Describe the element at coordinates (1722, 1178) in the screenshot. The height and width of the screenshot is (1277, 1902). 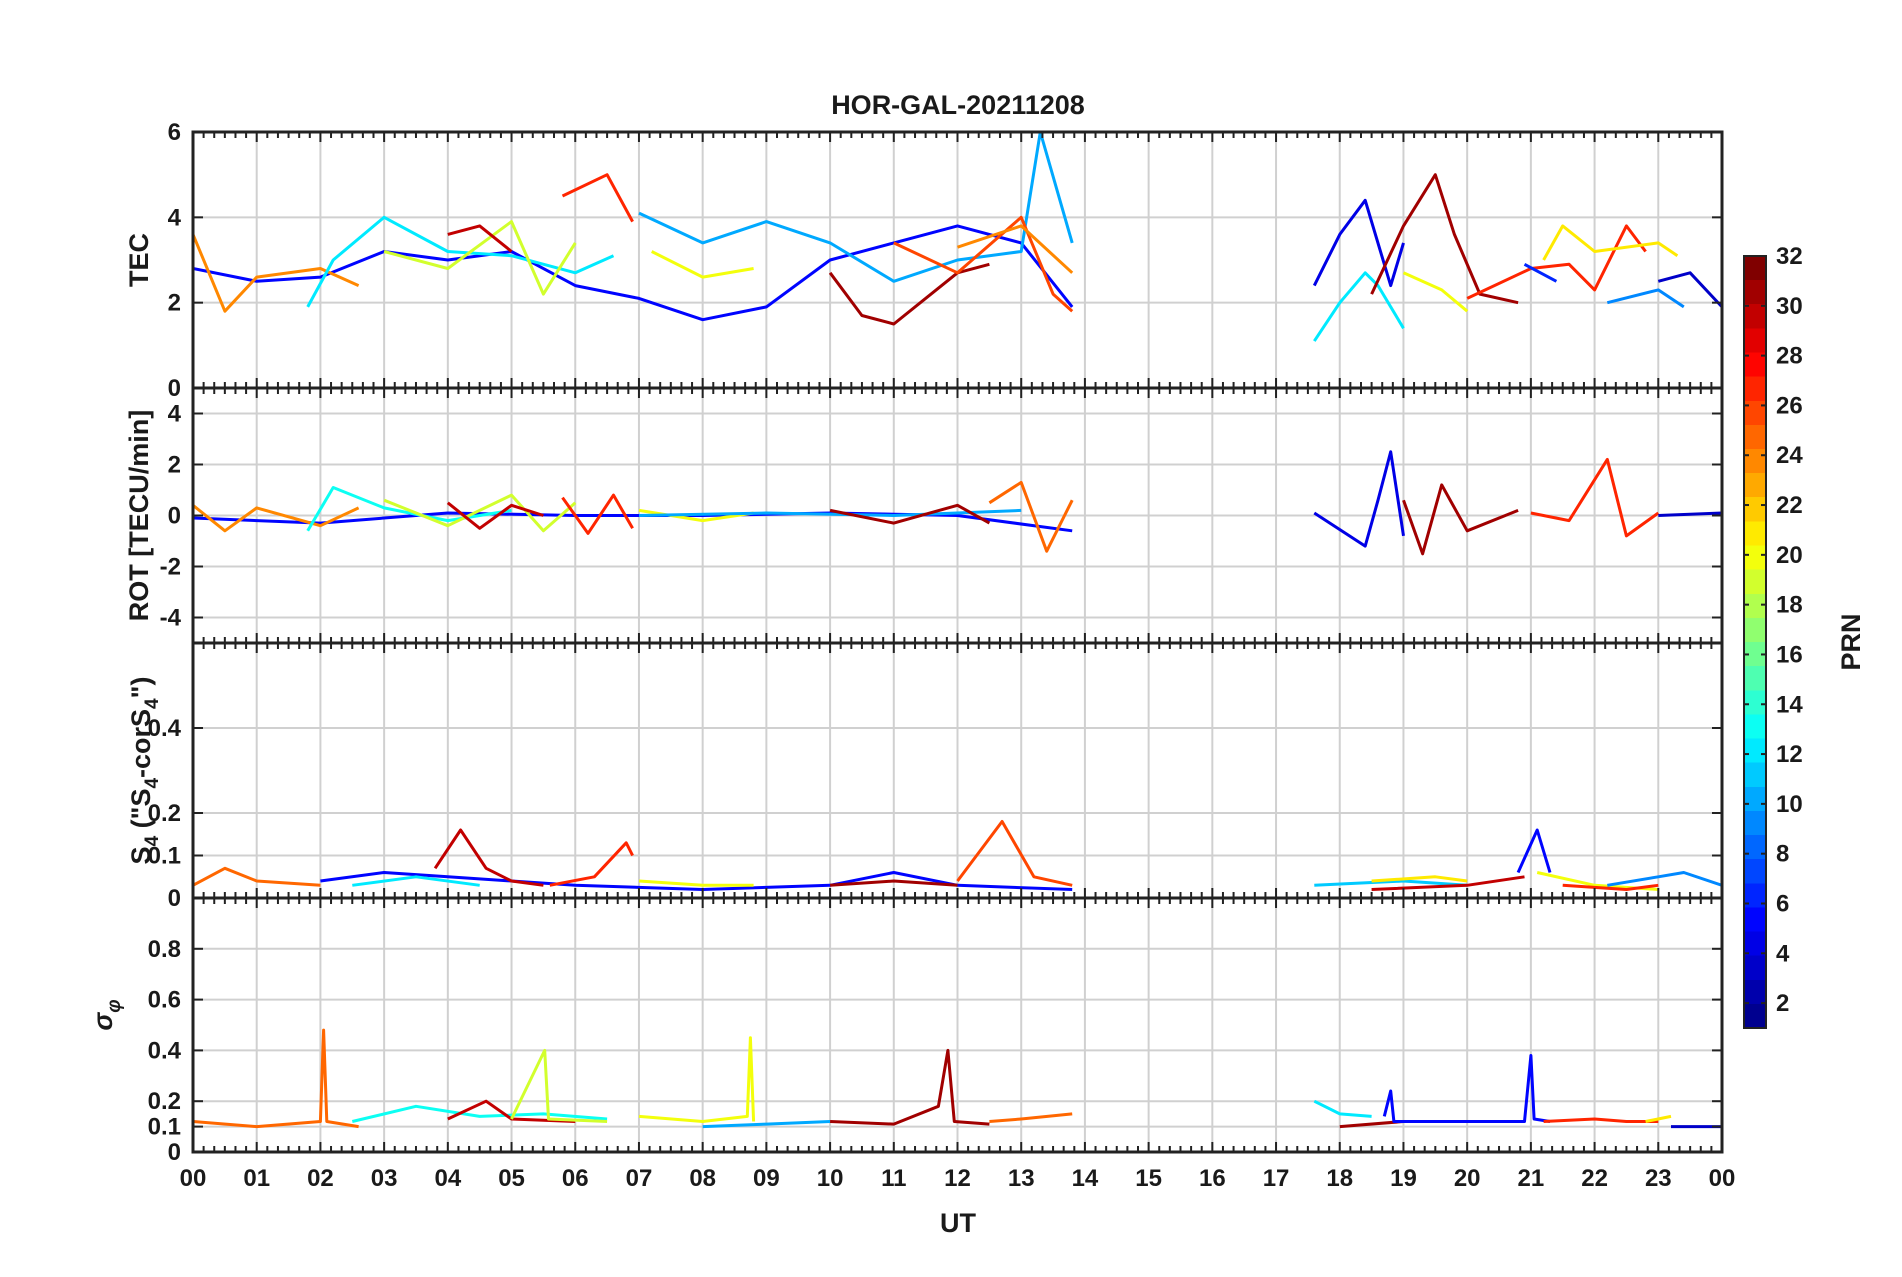
I see `x-tick-label: 00` at that location.